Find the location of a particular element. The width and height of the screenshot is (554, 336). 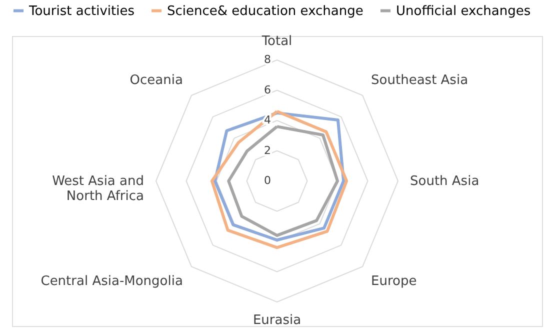

spoke-label: Total is located at coordinates (276, 41).